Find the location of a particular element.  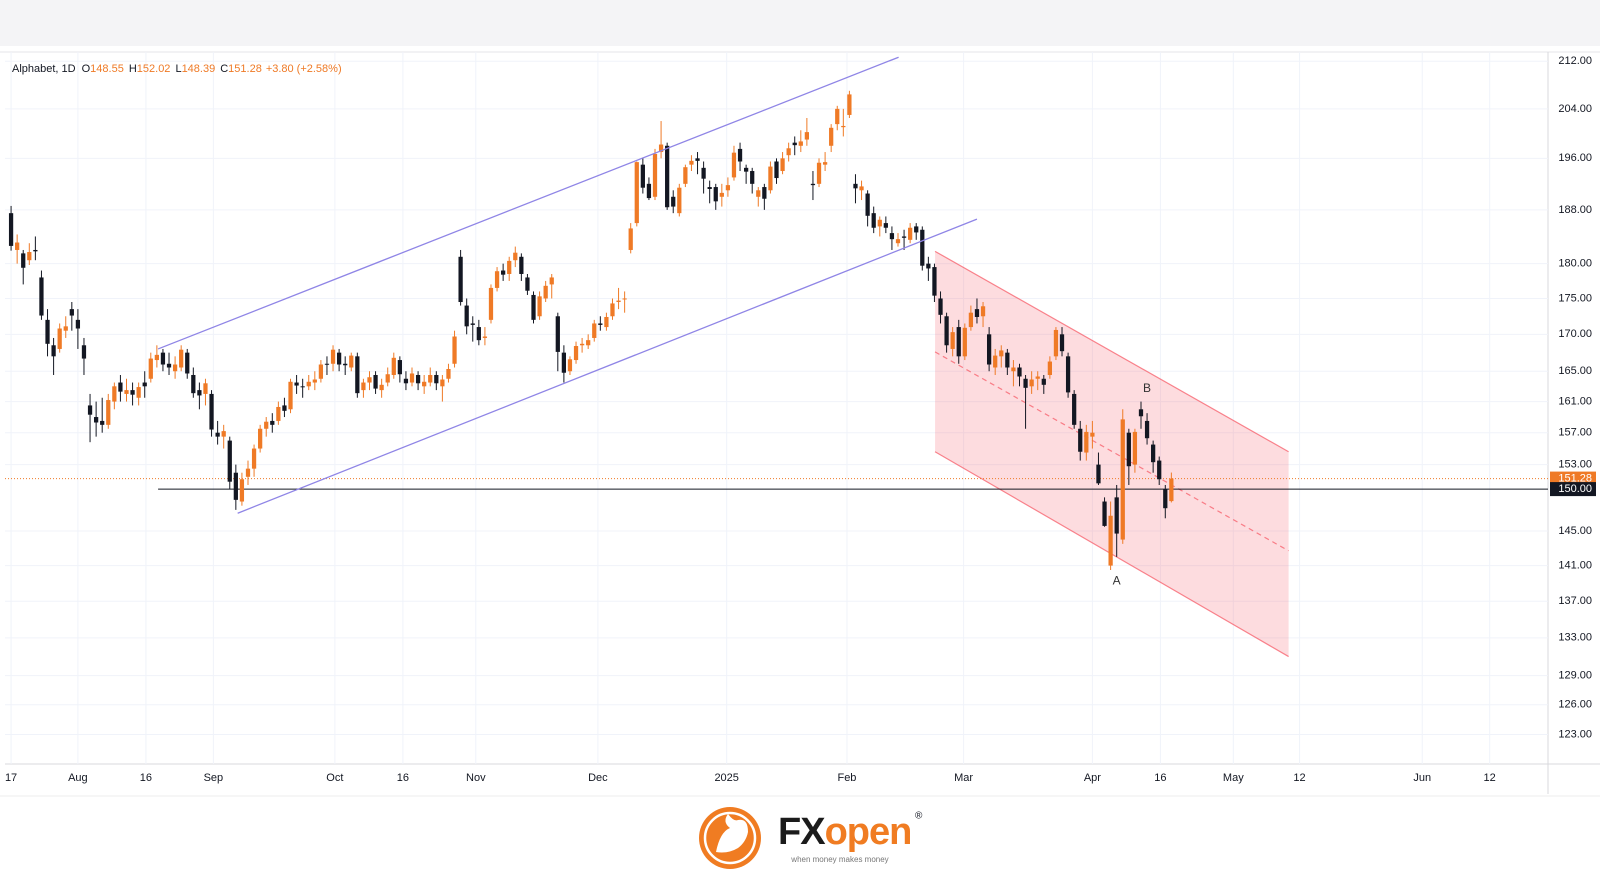

x-tick-label: Jun is located at coordinates (1422, 778).